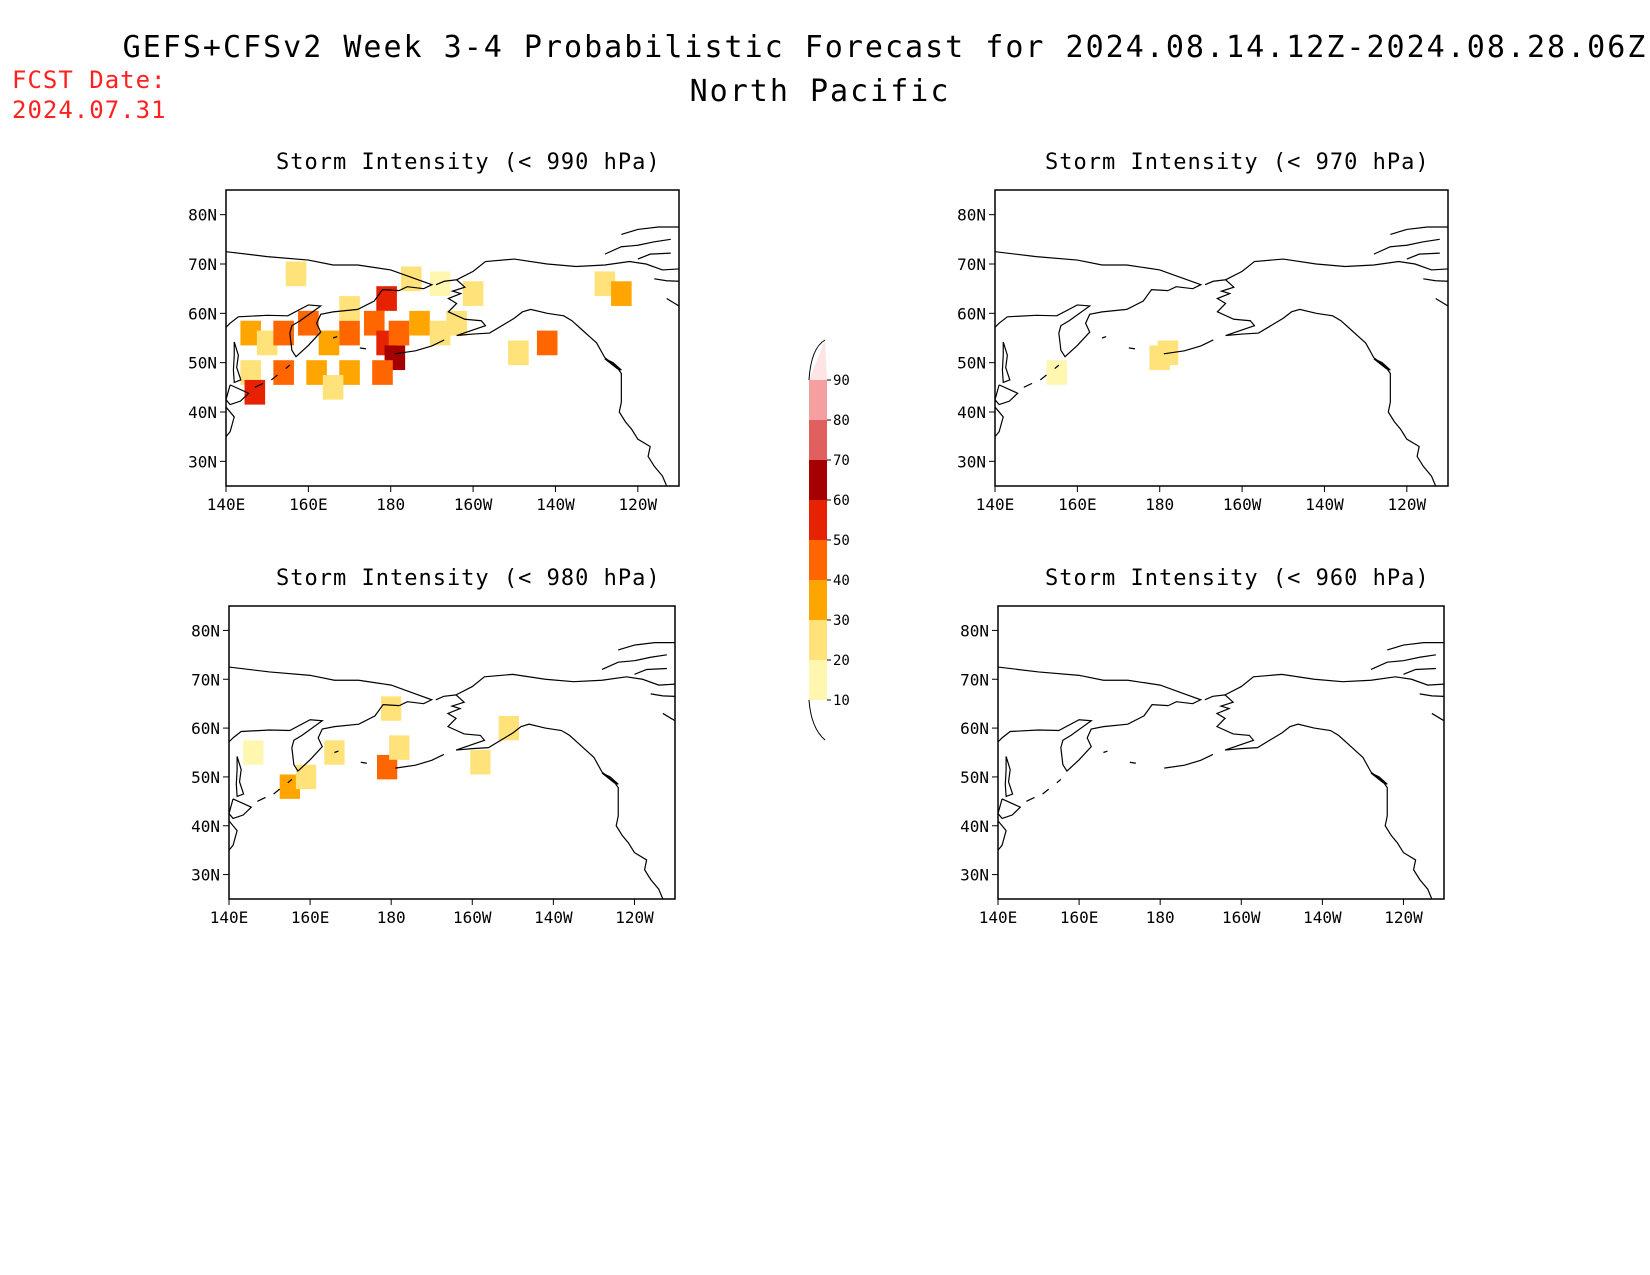 Image resolution: width=1650 pixels, height=1275 pixels. I want to click on lon-tick-label: 120W, so click(1407, 504).